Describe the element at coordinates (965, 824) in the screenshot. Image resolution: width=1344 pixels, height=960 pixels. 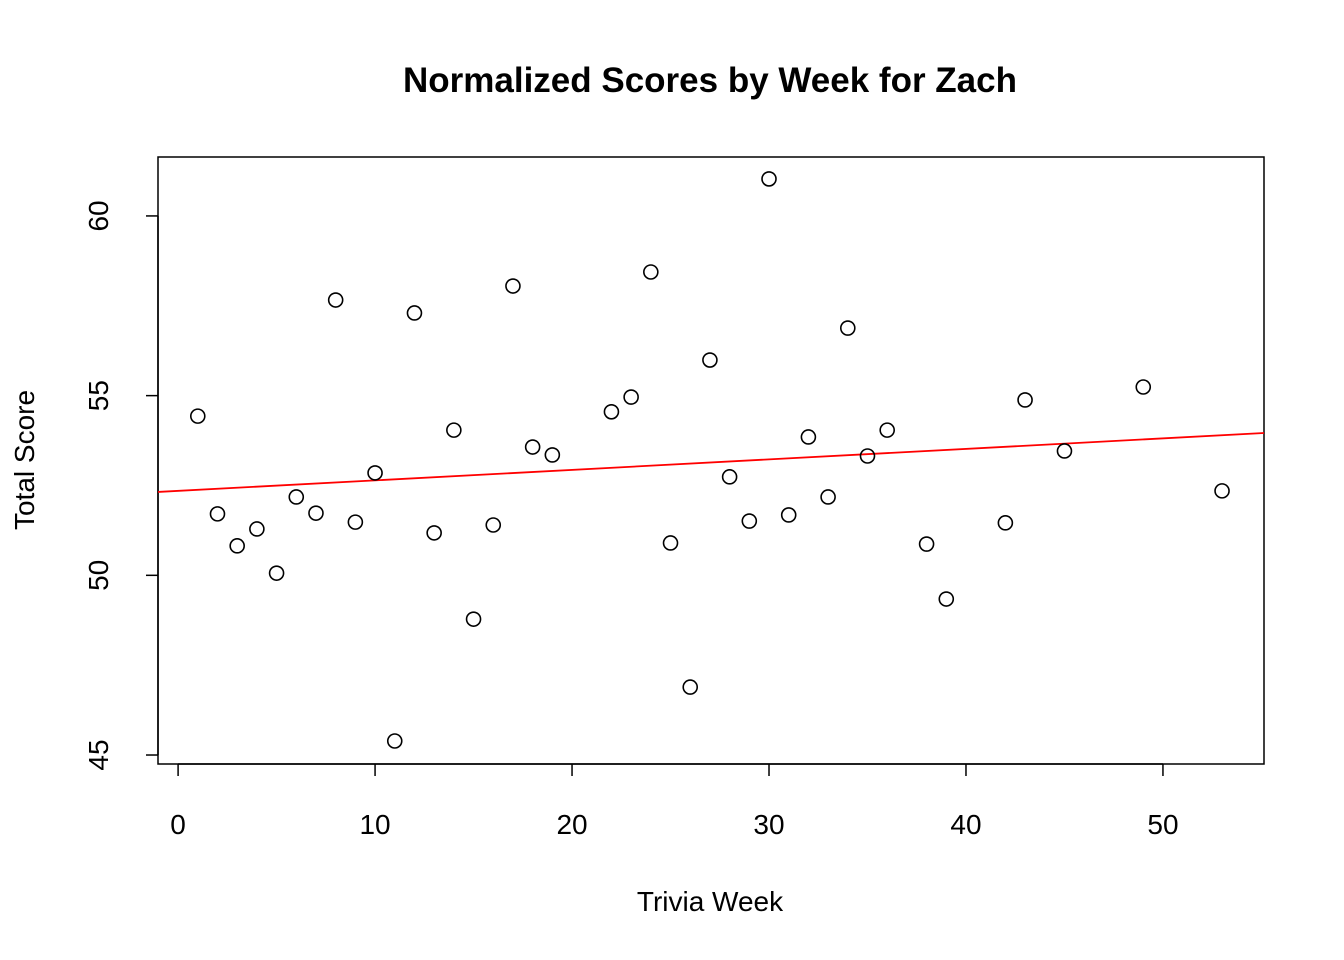
I see `x-tick-label: 40` at that location.